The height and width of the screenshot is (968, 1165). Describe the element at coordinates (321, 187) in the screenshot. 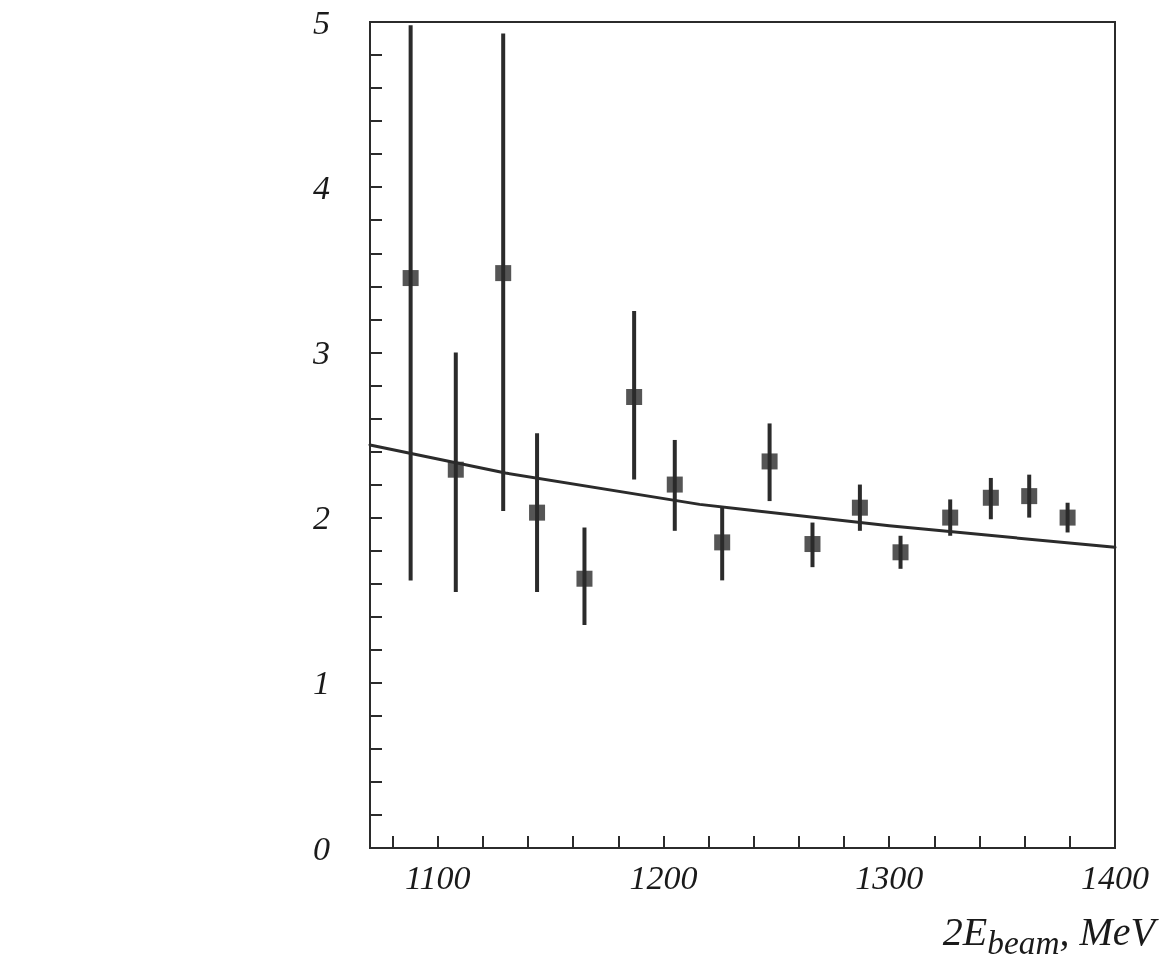

I see `y-tick-label: 4` at that location.